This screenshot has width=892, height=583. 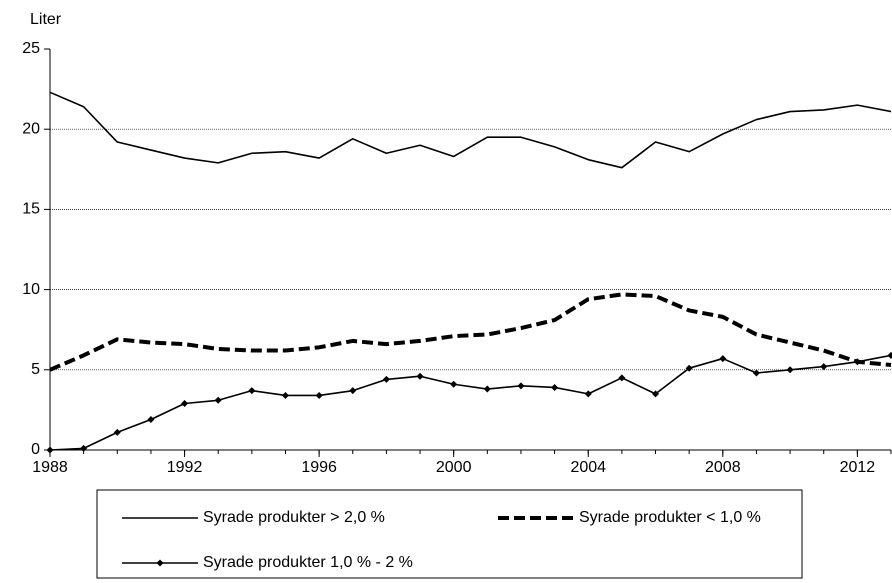 What do you see at coordinates (319, 467) in the screenshot?
I see `x-tick-label: 1996` at bounding box center [319, 467].